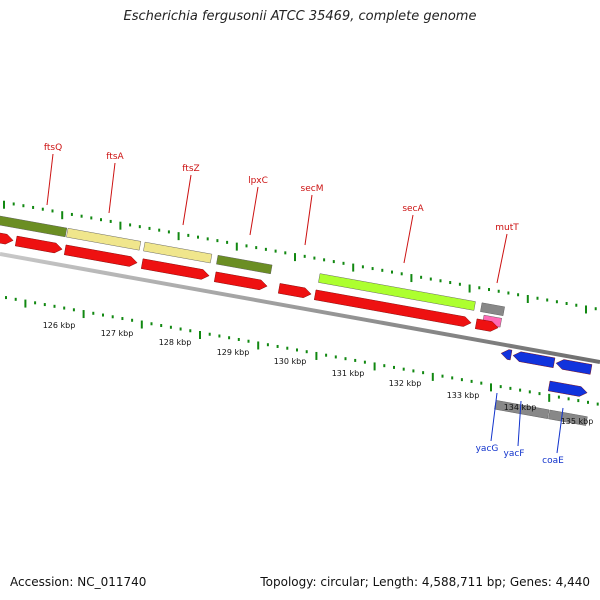 This screenshot has height=600, width=600. What do you see at coordinates (413, 209) in the screenshot?
I see `gene-label: secA` at bounding box center [413, 209].